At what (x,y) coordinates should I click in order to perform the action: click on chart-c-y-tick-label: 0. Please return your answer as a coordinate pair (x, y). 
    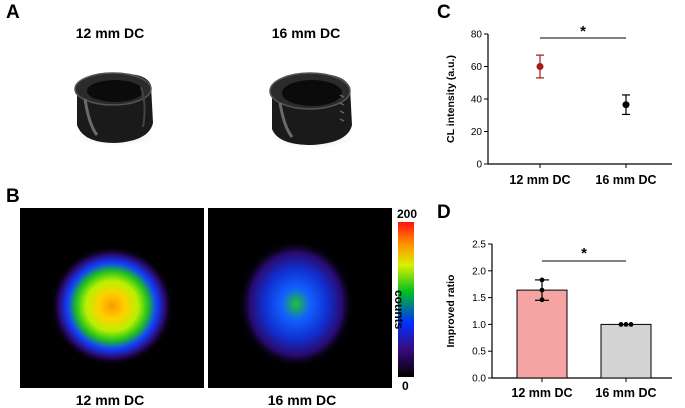
    Looking at the image, I should click on (479, 165).